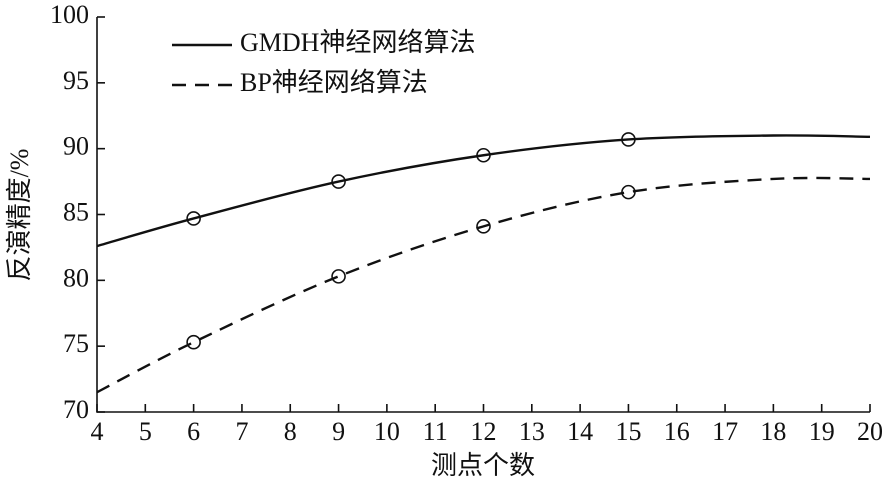 The height and width of the screenshot is (489, 885). I want to click on x-tick-label: 13, so click(532, 431).